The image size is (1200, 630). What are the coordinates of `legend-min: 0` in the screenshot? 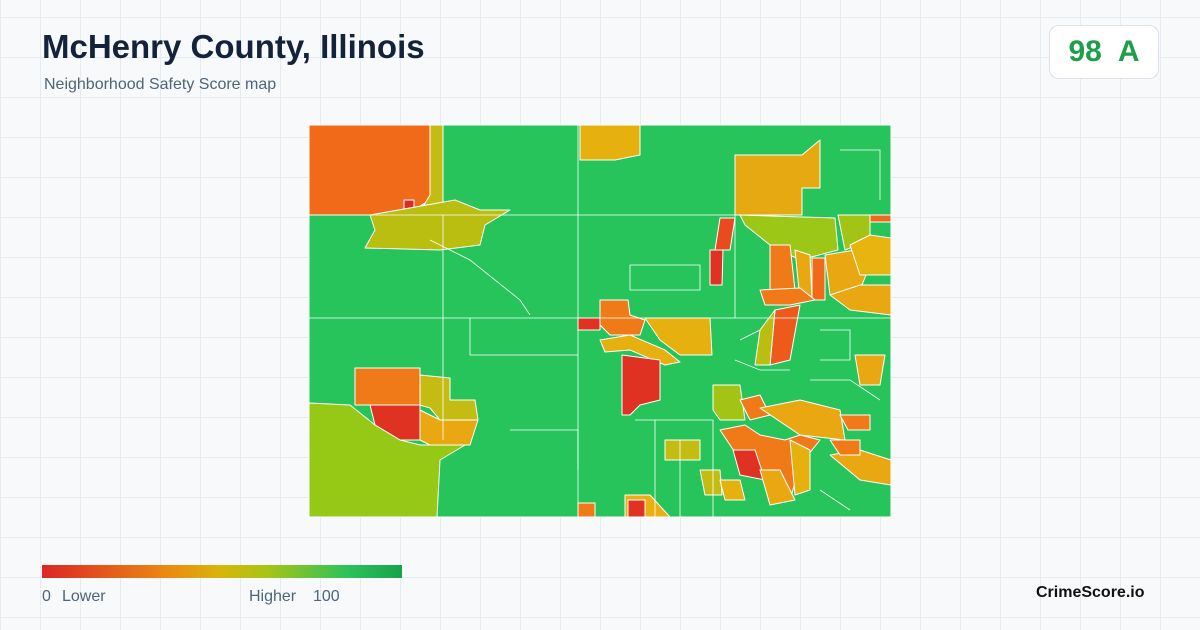 It's located at (46, 596).